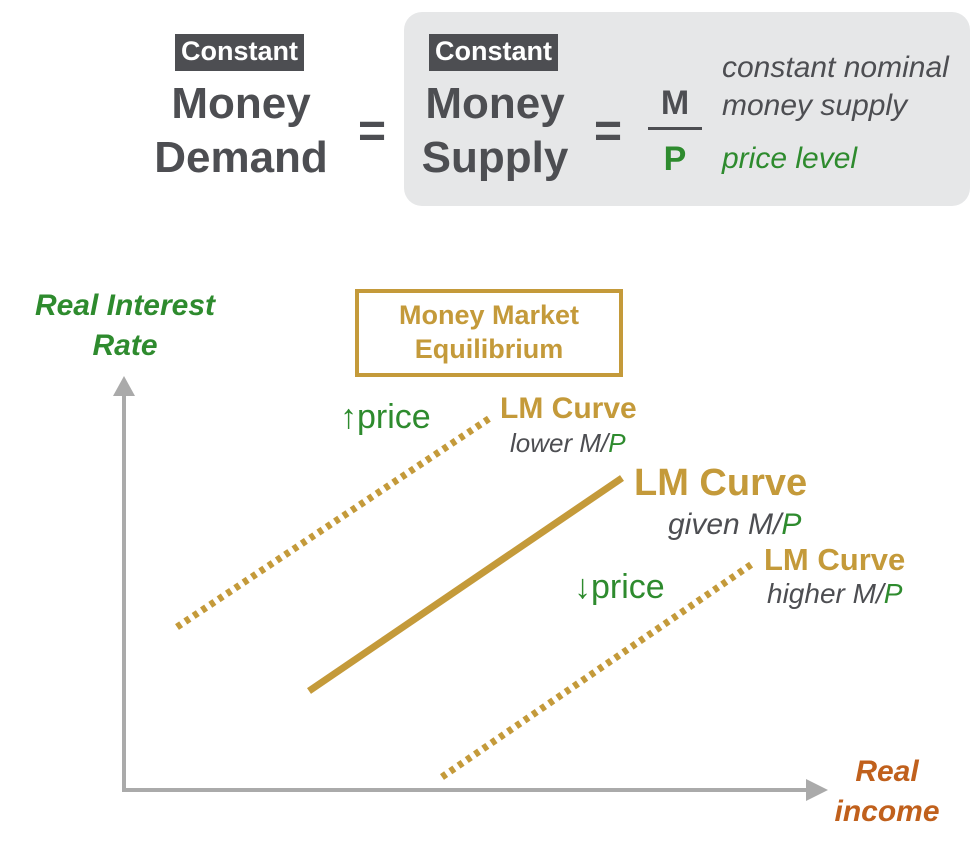  What do you see at coordinates (385, 417) in the screenshot?
I see `price-up-label: ↑price` at bounding box center [385, 417].